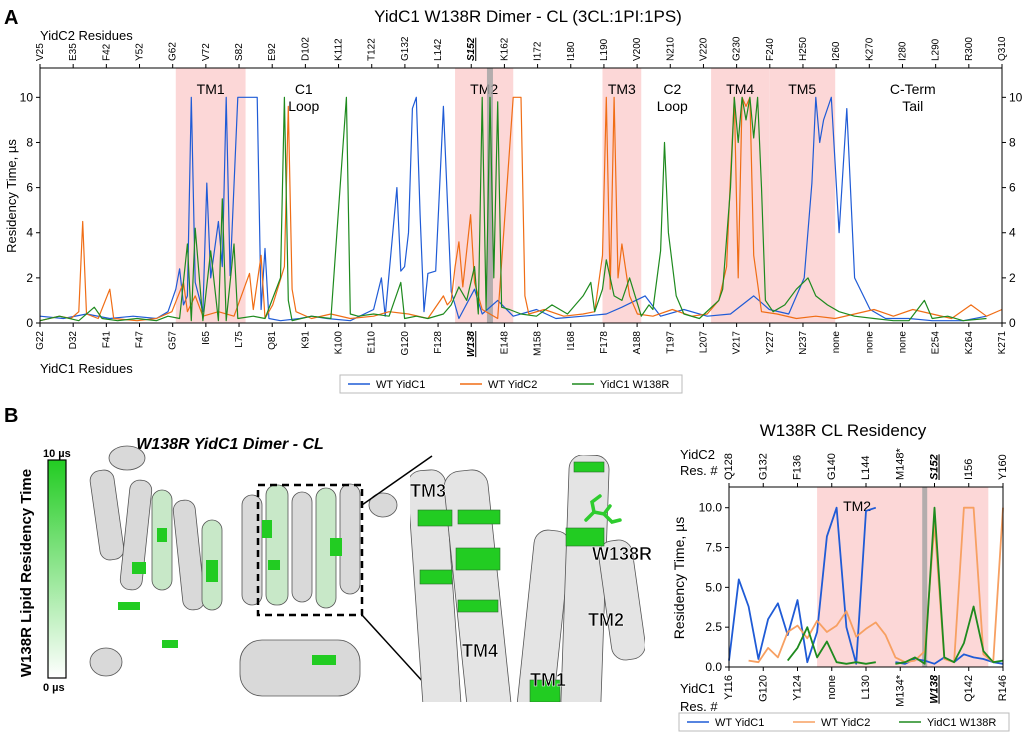 This screenshot has height=742, width=1024. I want to click on x-tick-label: W138, so click(471, 344).